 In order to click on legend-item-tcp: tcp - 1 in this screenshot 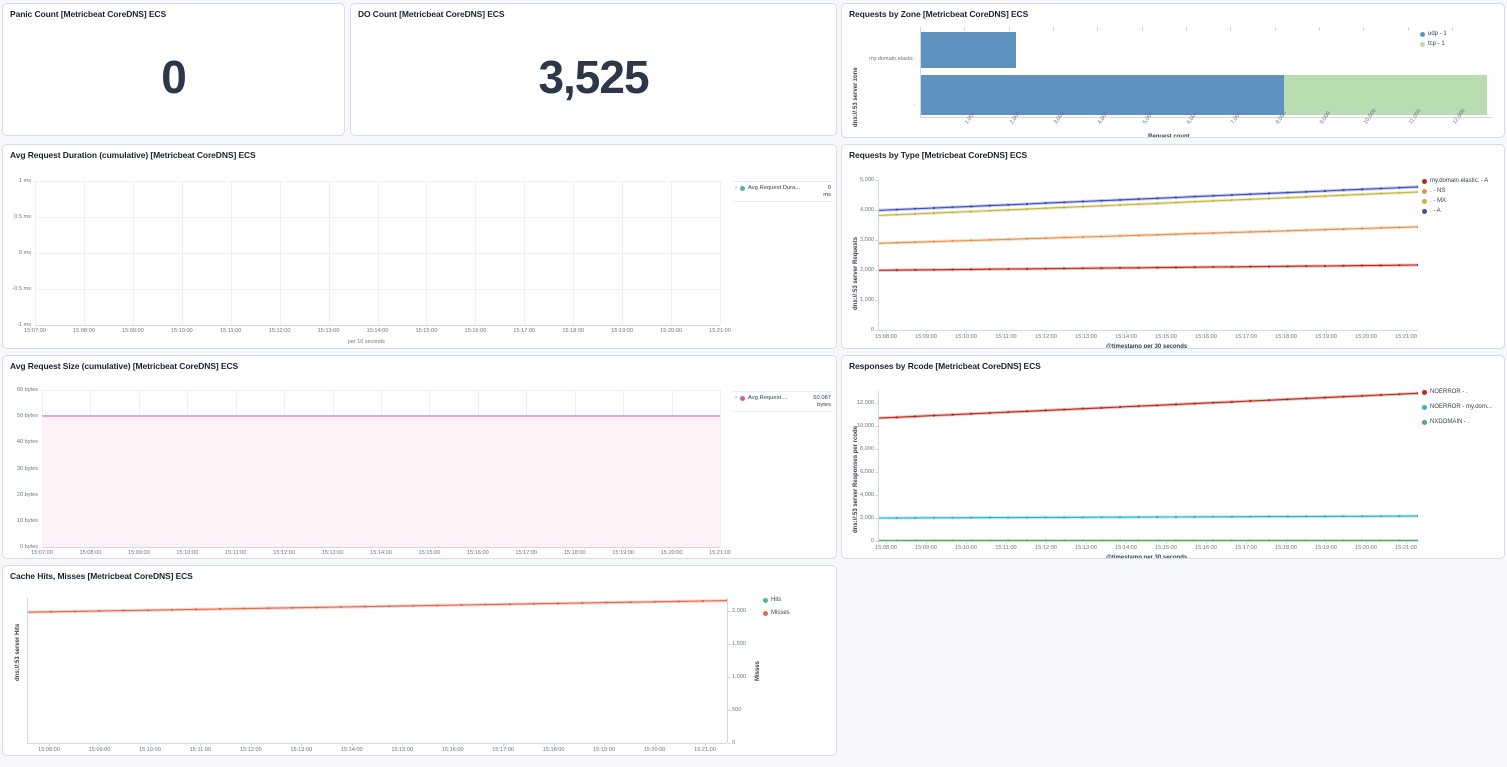, I will do `click(1433, 44)`.